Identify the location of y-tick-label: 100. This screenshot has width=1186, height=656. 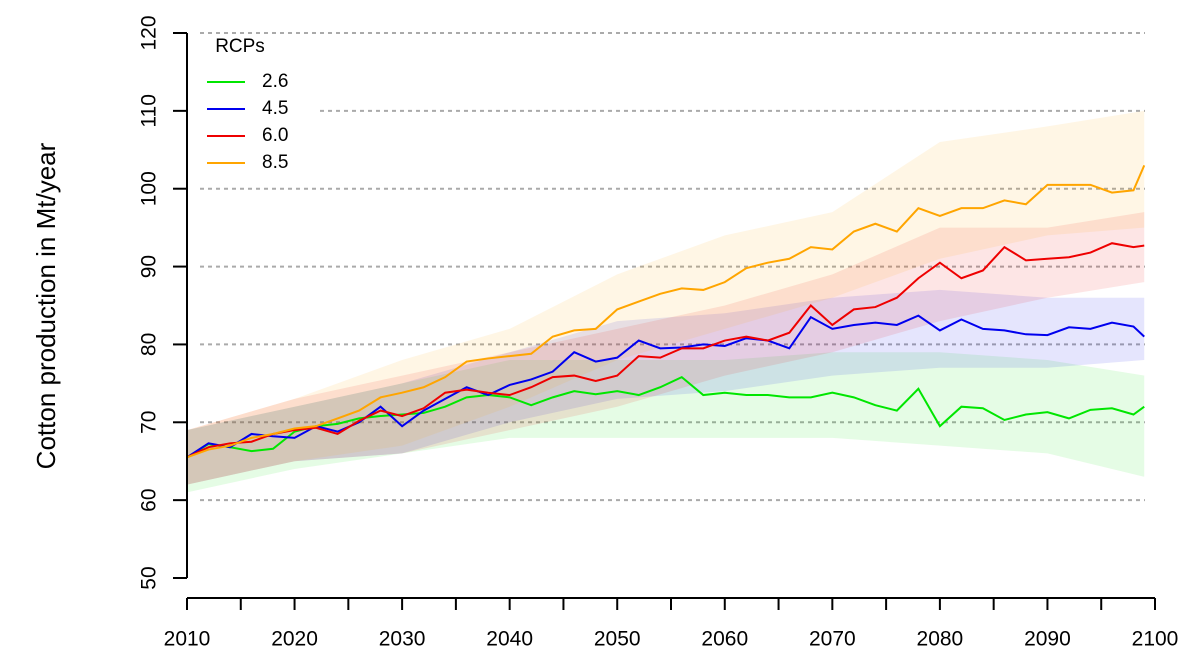
(149, 188).